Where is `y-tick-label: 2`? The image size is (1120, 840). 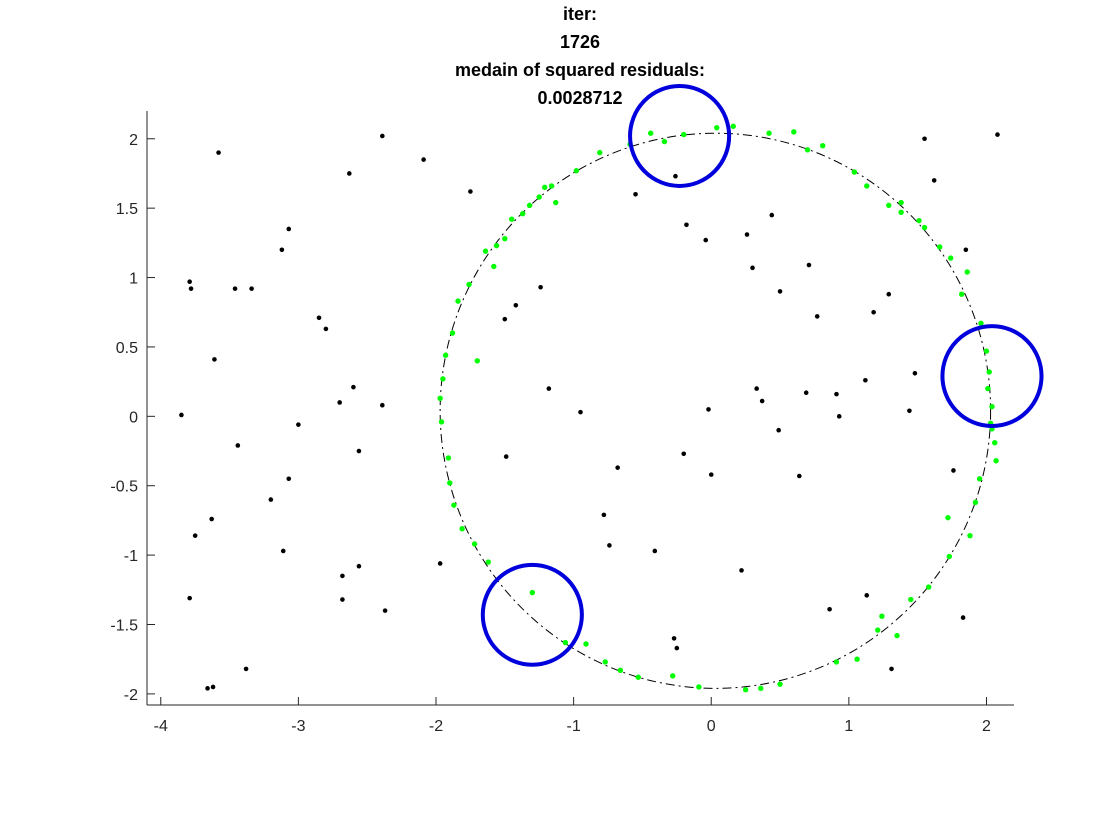
y-tick-label: 2 is located at coordinates (133, 140).